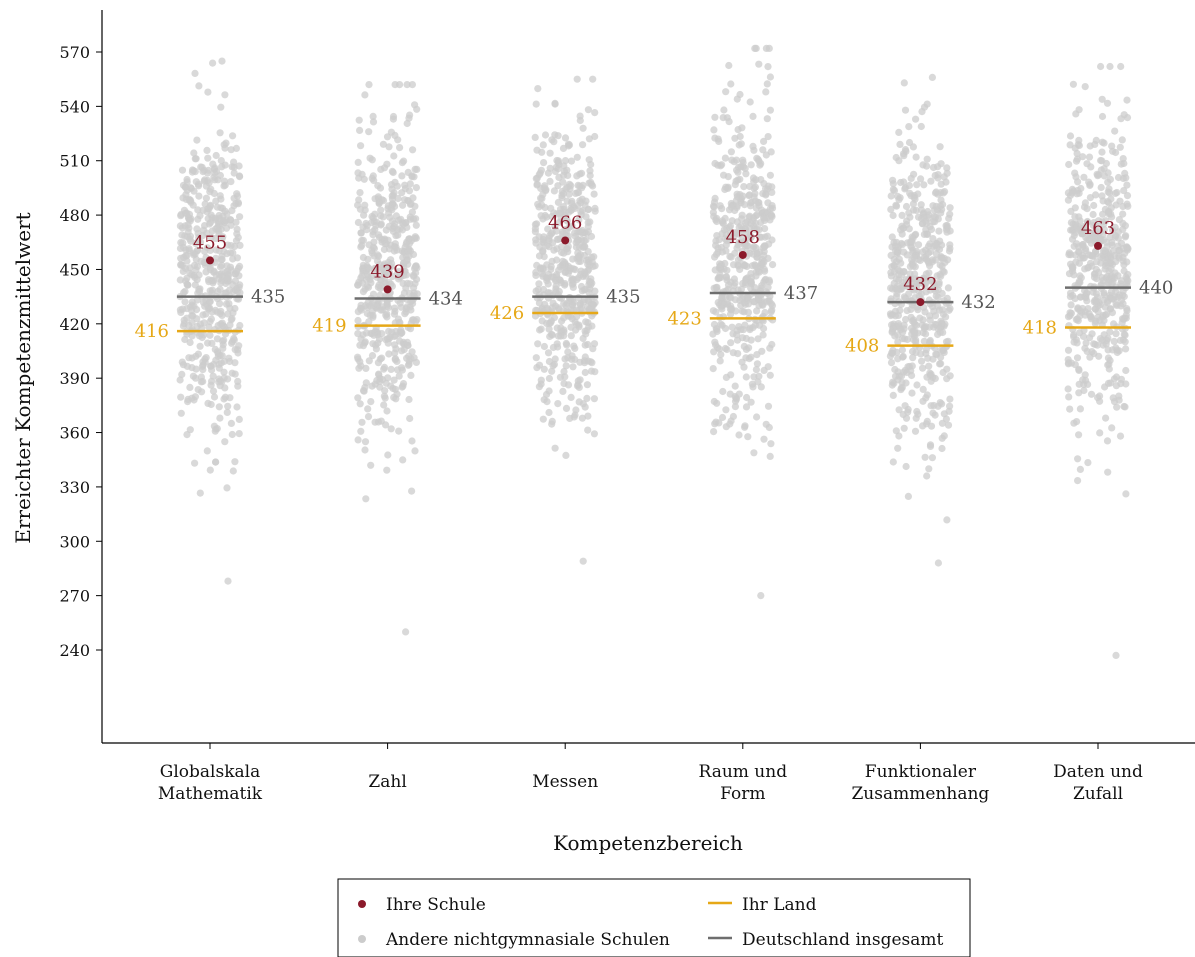 This screenshot has height=957, width=1195. I want to click on ihre-schule-value-label: 432, so click(920, 284).